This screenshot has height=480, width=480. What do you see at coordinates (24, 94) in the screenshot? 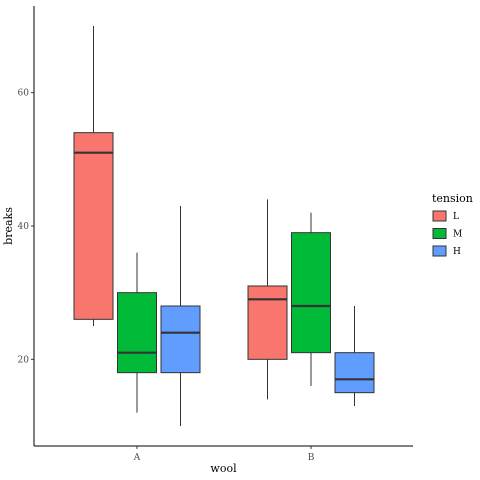
I see `y-tick-label: 60` at bounding box center [24, 94].